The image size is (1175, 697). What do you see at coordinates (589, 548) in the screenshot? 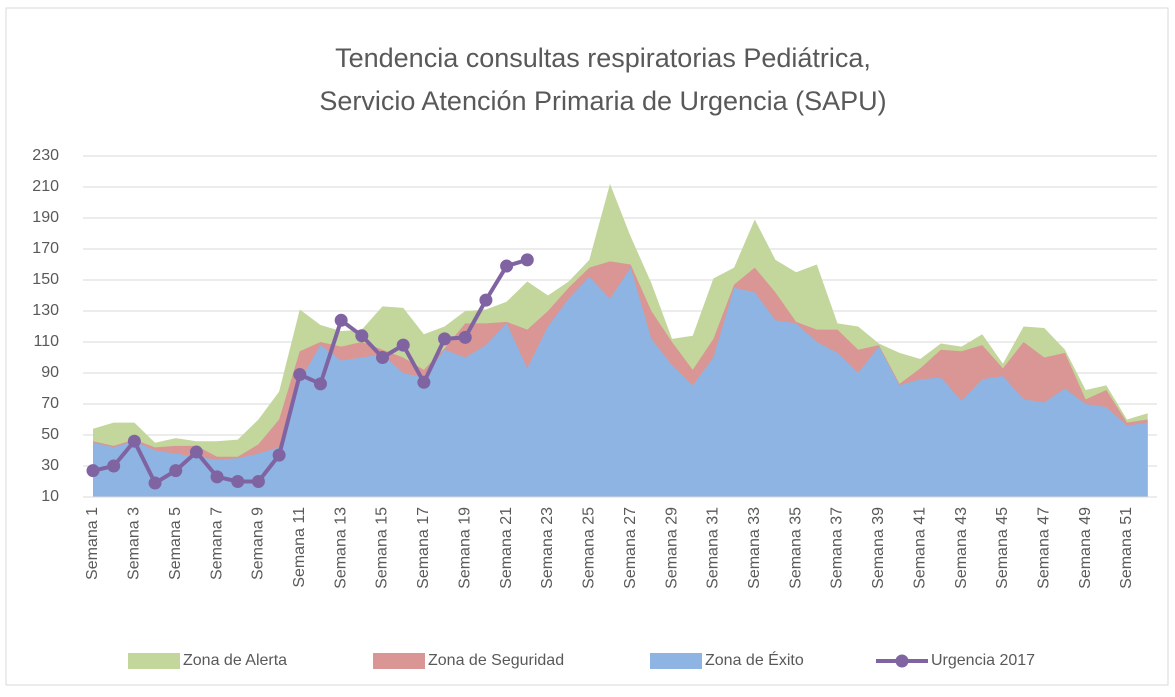
I see `x-tick-label: Semana 25` at bounding box center [589, 548].